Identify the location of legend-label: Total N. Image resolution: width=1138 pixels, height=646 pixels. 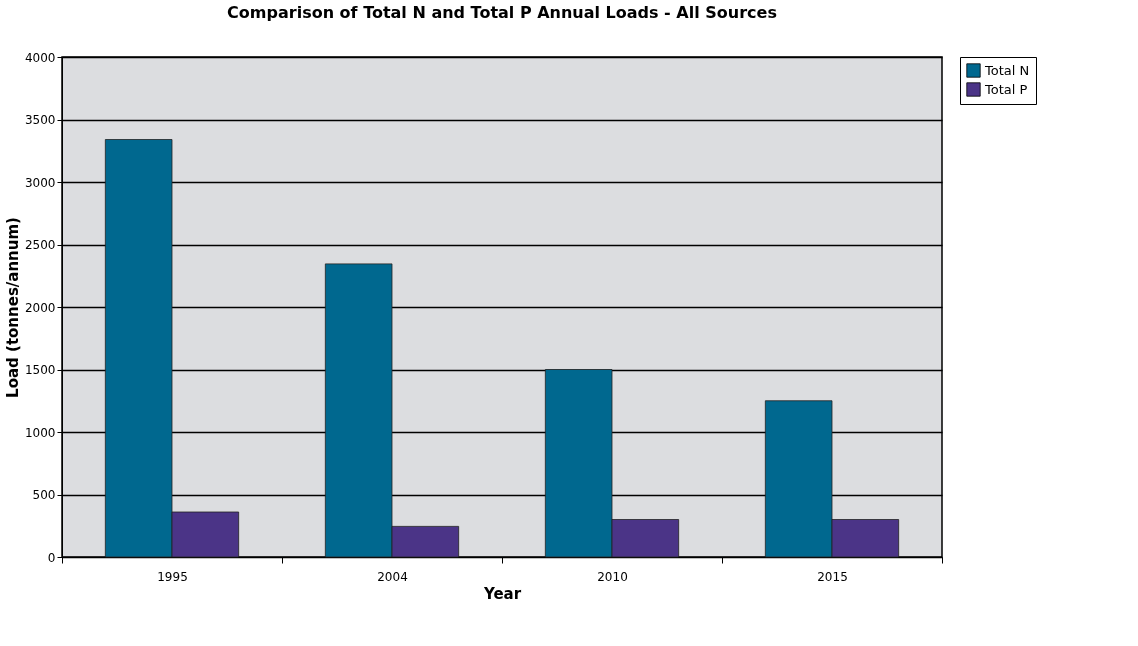
(1007, 70).